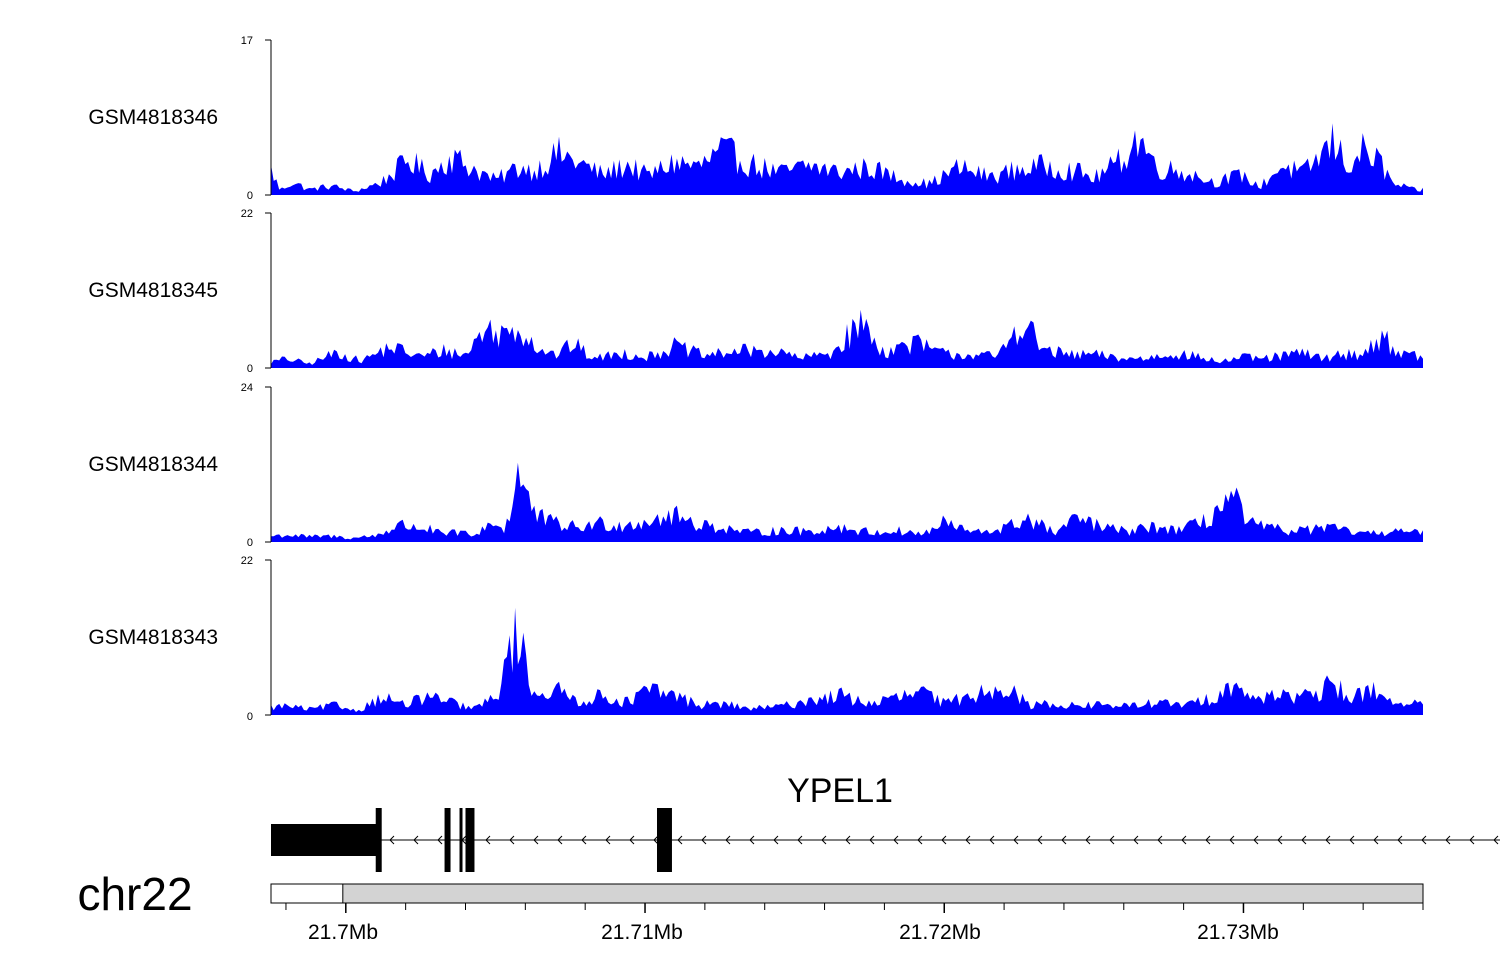 Image resolution: width=1500 pixels, height=980 pixels. I want to click on genomic-axis: 21.7Mb 21.71Mb 21.72Mb 21.73Mb, so click(854, 923).